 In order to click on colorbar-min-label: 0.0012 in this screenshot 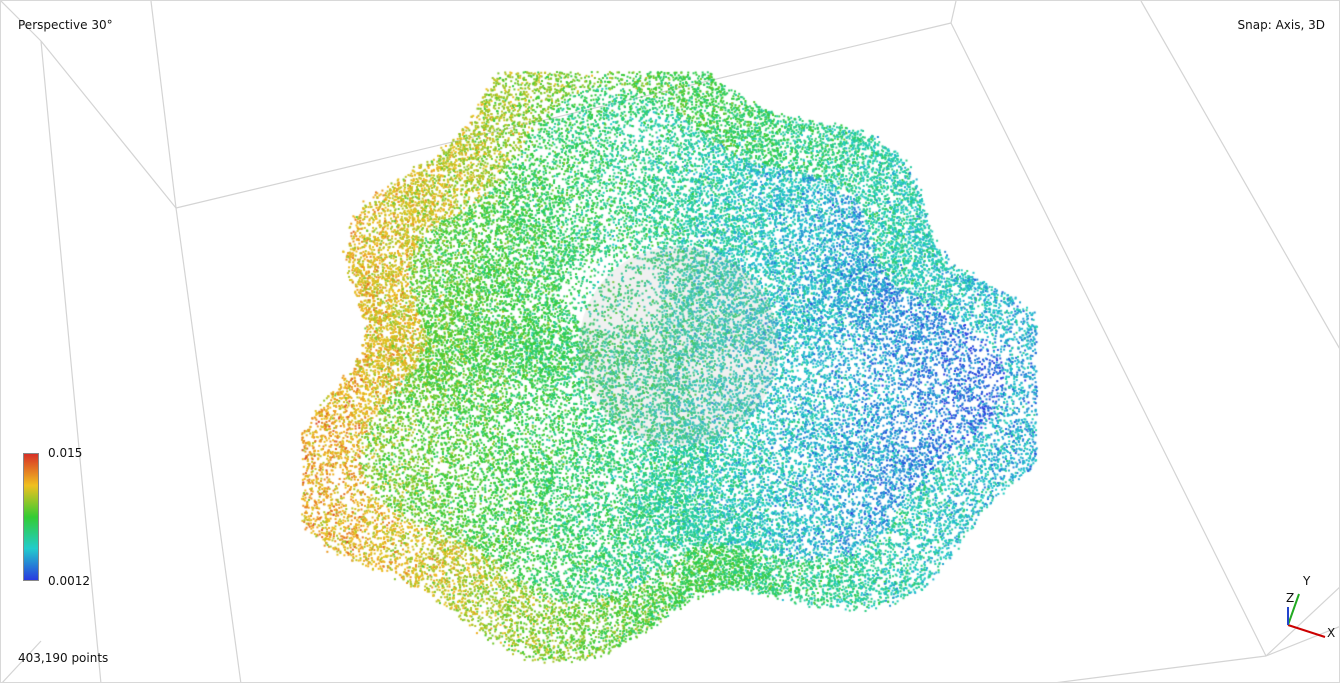, I will do `click(69, 581)`.